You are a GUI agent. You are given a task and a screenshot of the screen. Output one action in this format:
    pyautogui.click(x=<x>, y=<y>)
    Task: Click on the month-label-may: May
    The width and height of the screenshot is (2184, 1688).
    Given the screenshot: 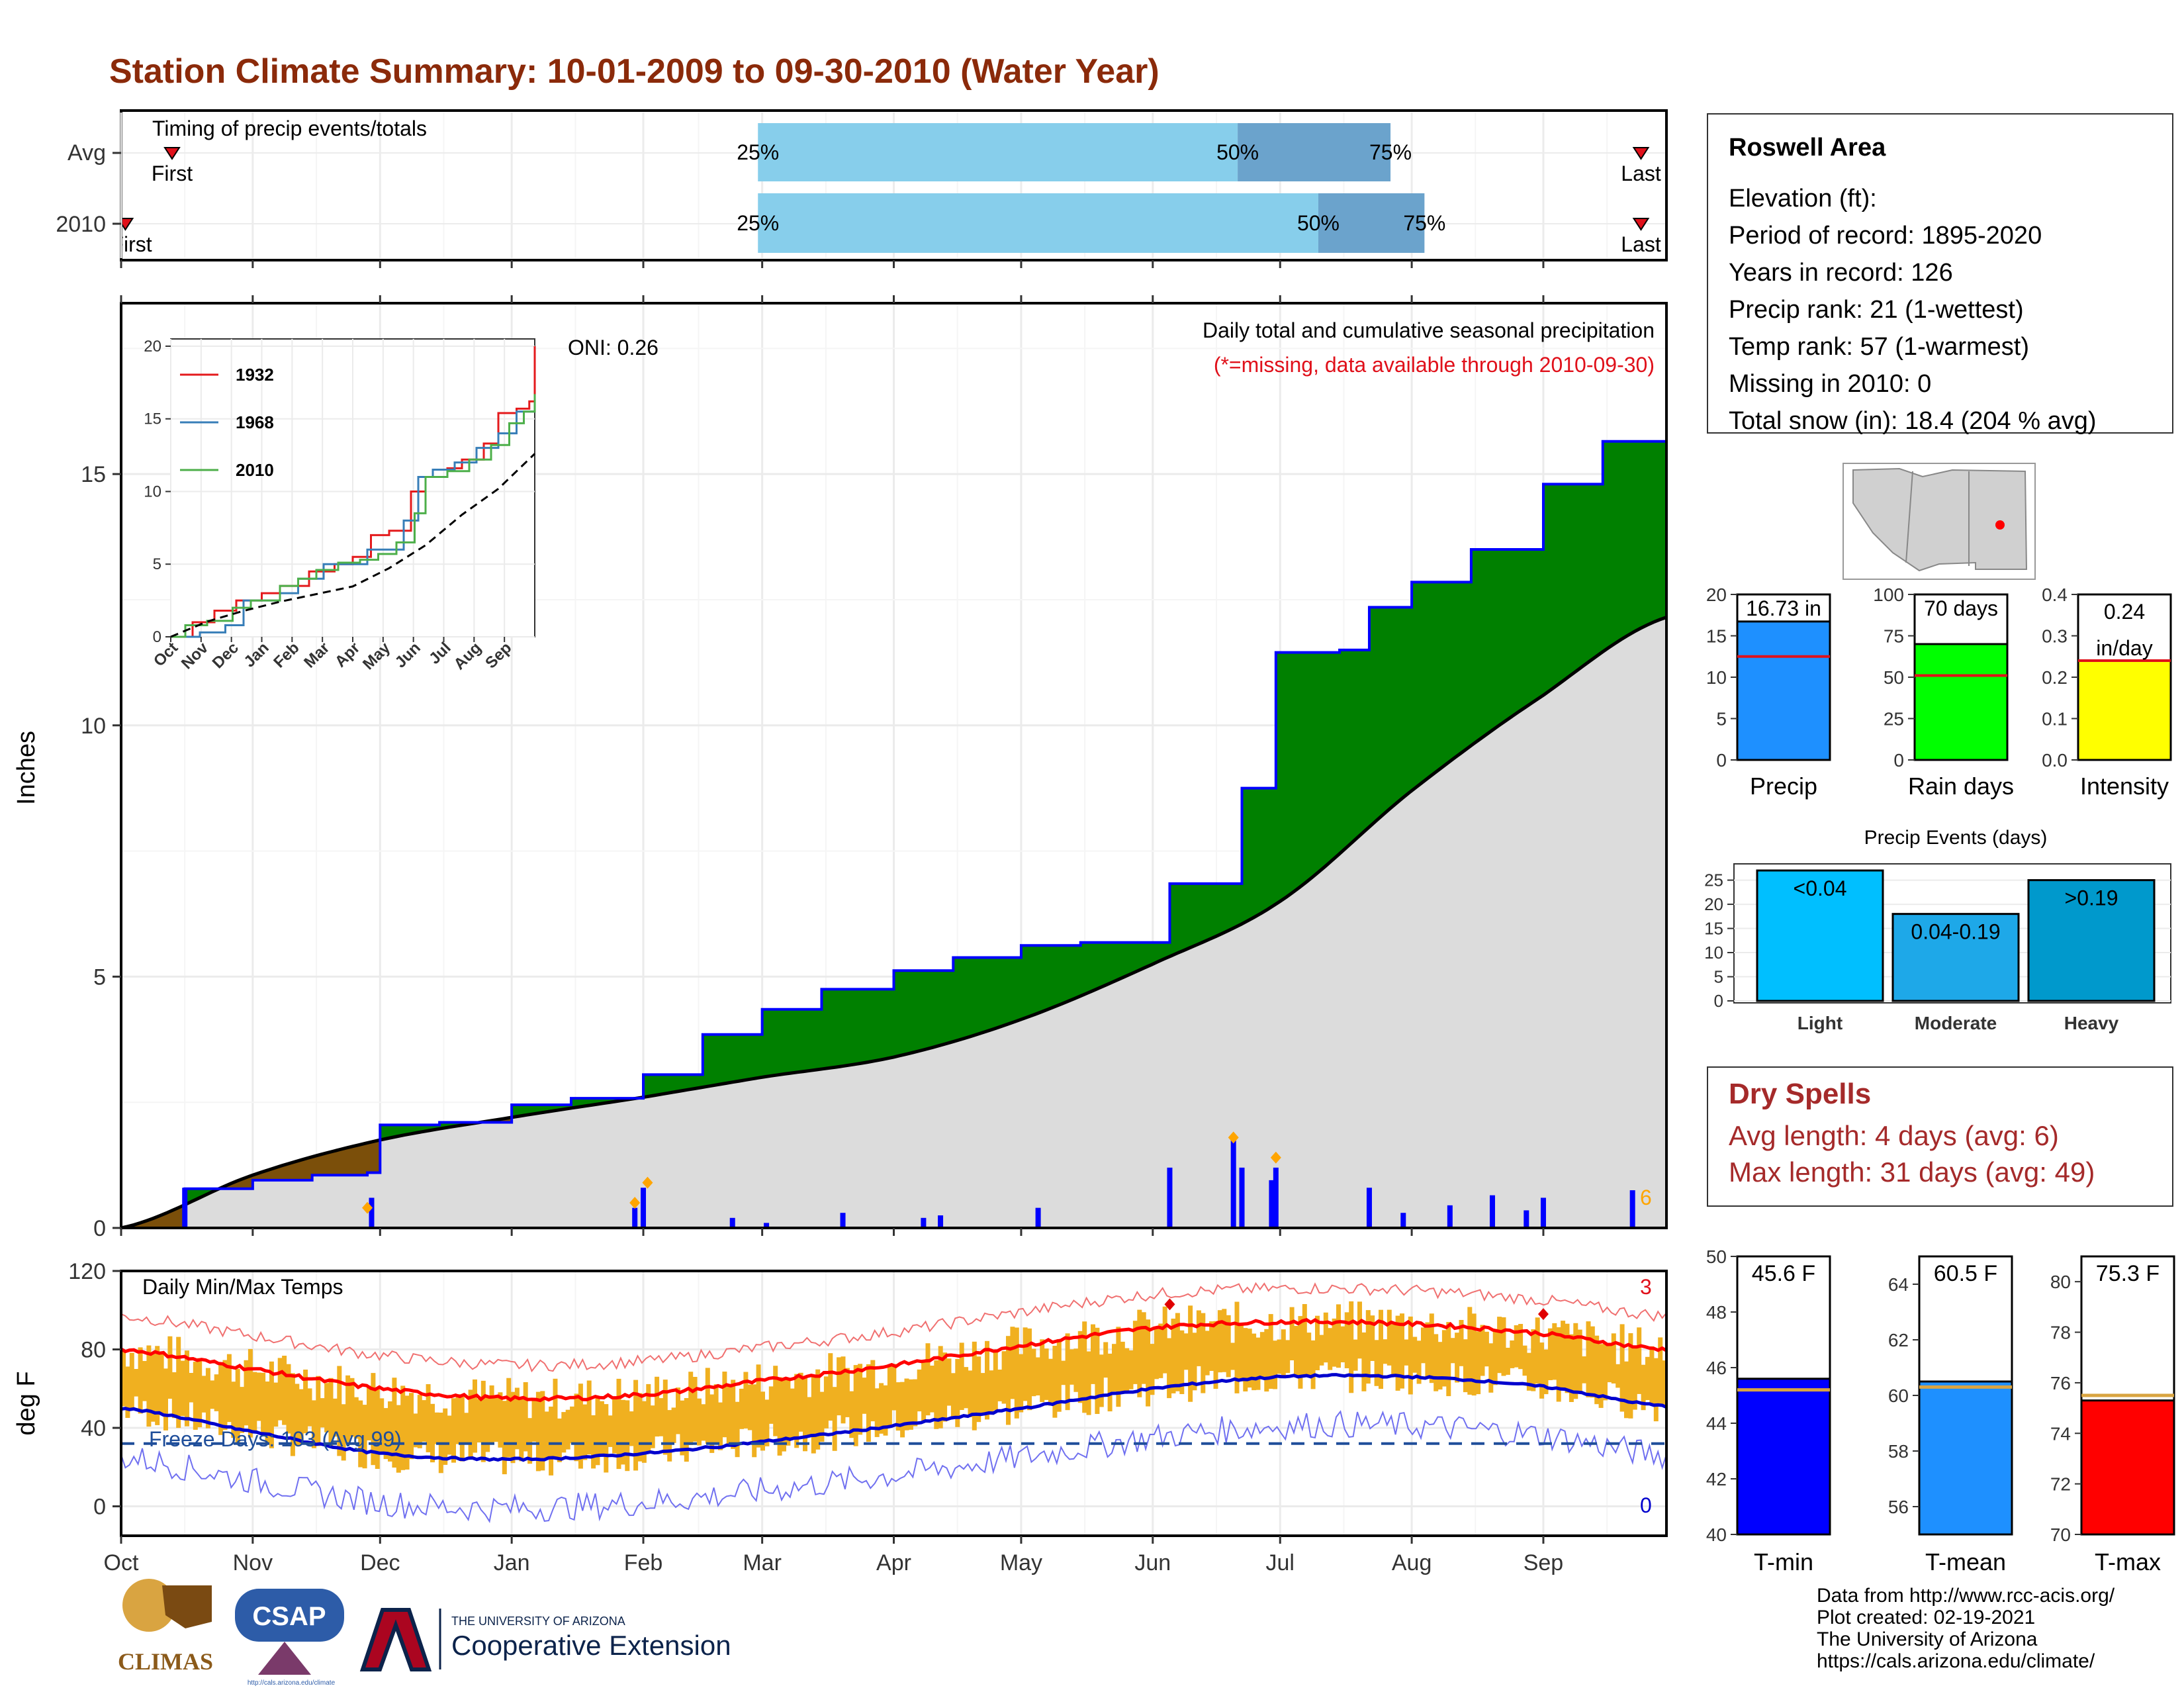 What is the action you would take?
    pyautogui.click(x=1021, y=1562)
    